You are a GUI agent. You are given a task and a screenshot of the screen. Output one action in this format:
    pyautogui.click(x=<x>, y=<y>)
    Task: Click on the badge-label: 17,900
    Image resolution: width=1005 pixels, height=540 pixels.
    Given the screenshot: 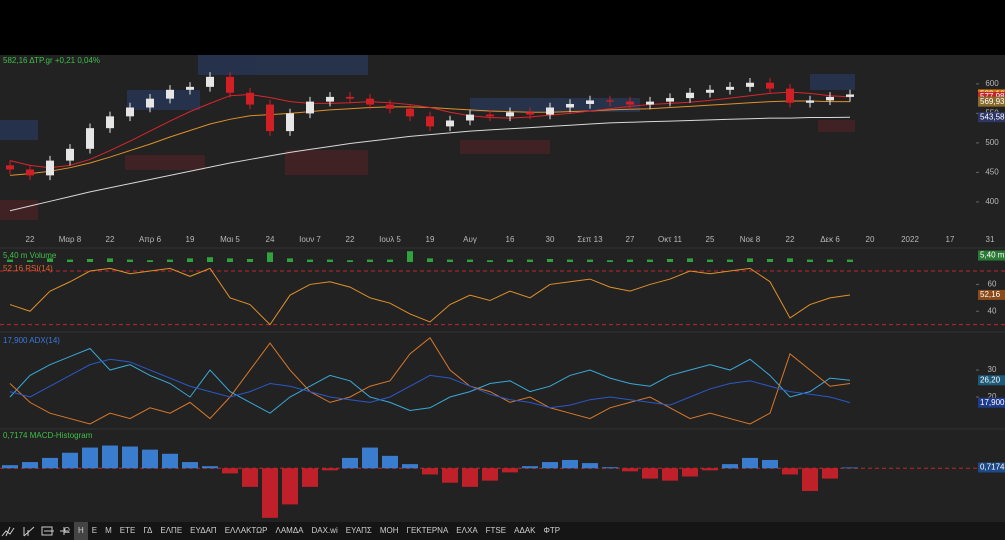 What is the action you would take?
    pyautogui.click(x=992, y=402)
    